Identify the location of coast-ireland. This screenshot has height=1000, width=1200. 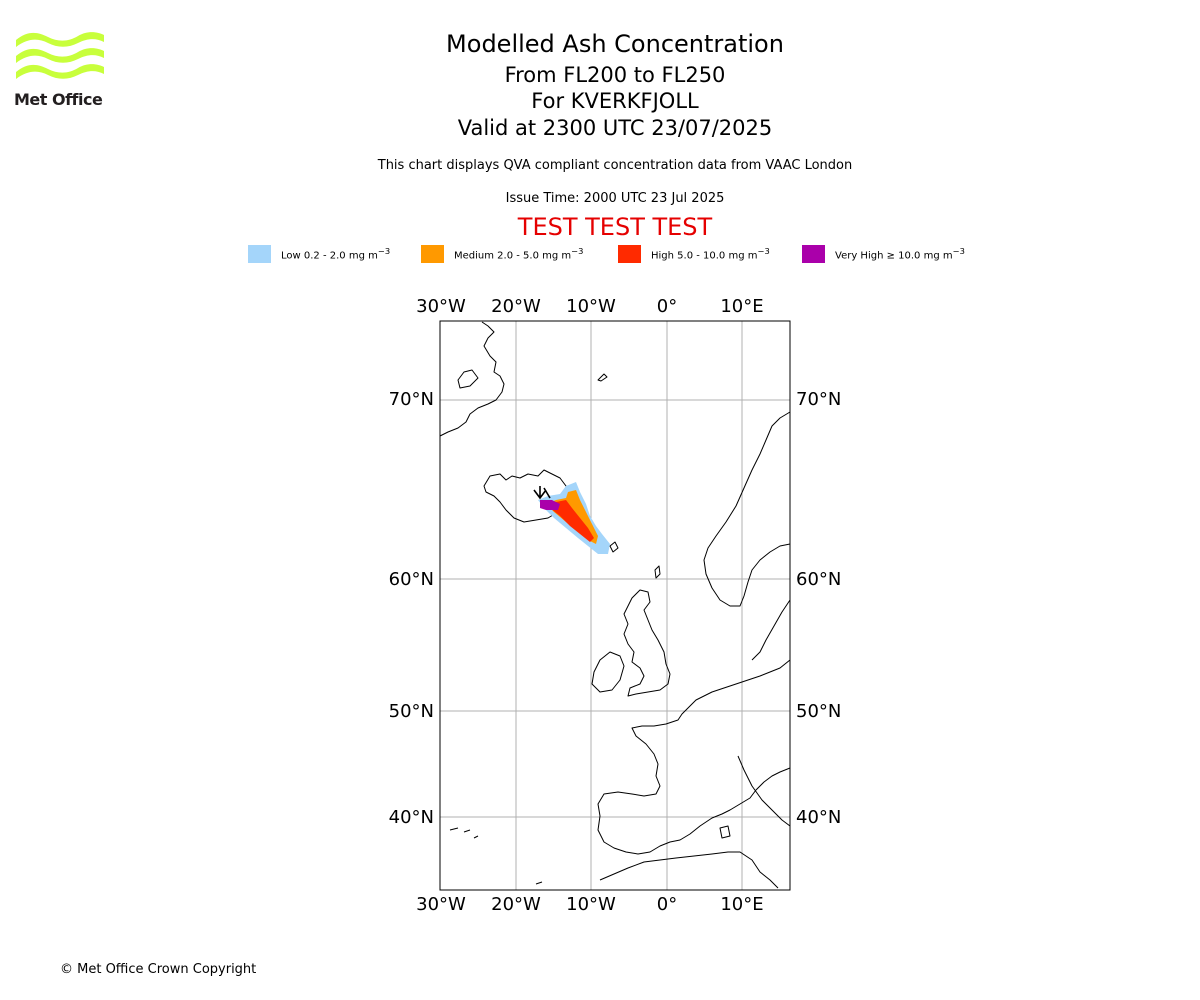
(608, 672).